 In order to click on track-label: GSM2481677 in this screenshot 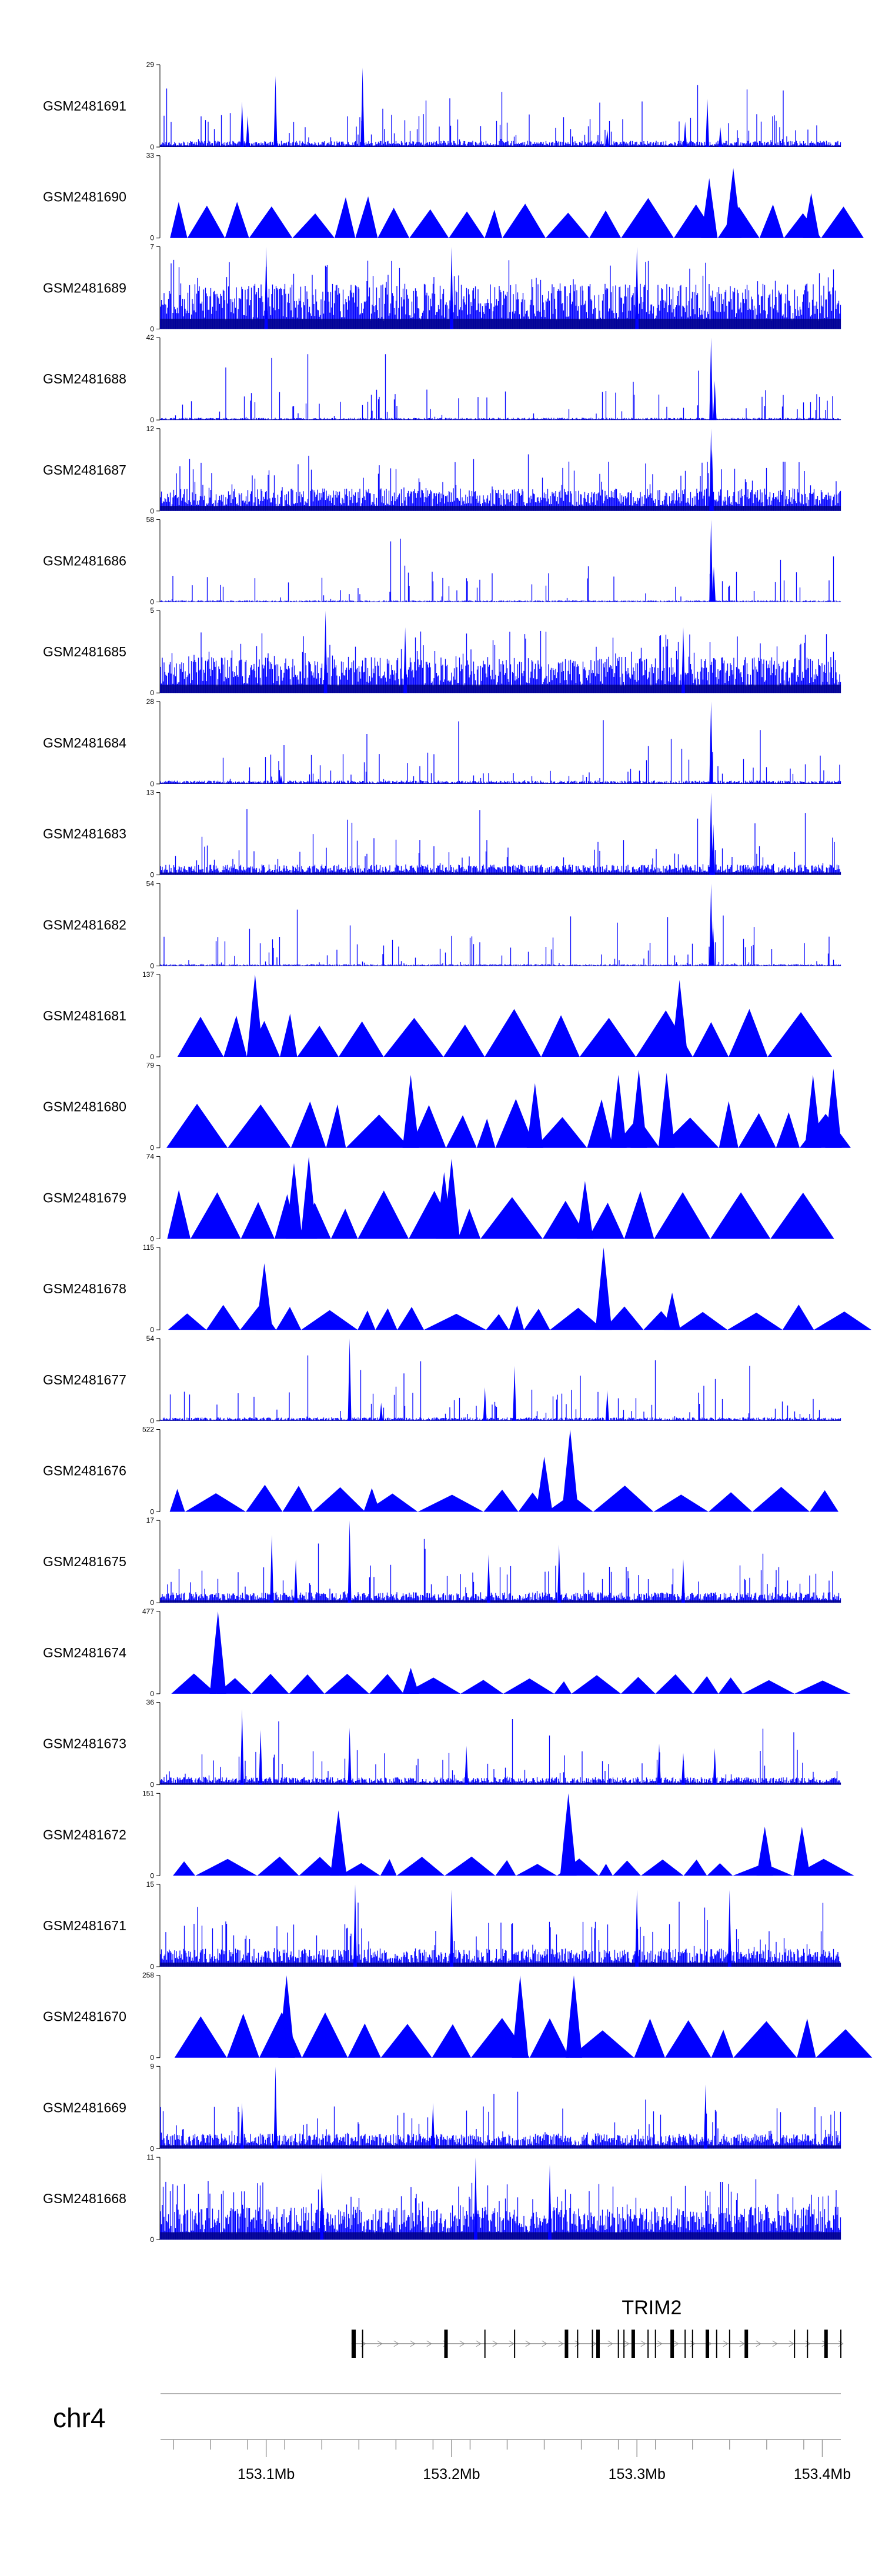, I will do `click(84, 1379)`.